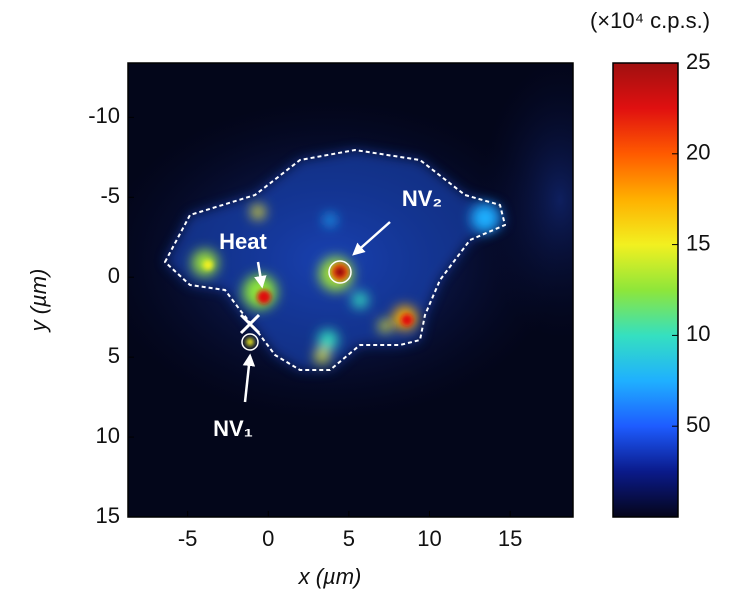 The width and height of the screenshot is (741, 604). Describe the element at coordinates (698, 152) in the screenshot. I see `colorbar-tick-label: 20` at that location.